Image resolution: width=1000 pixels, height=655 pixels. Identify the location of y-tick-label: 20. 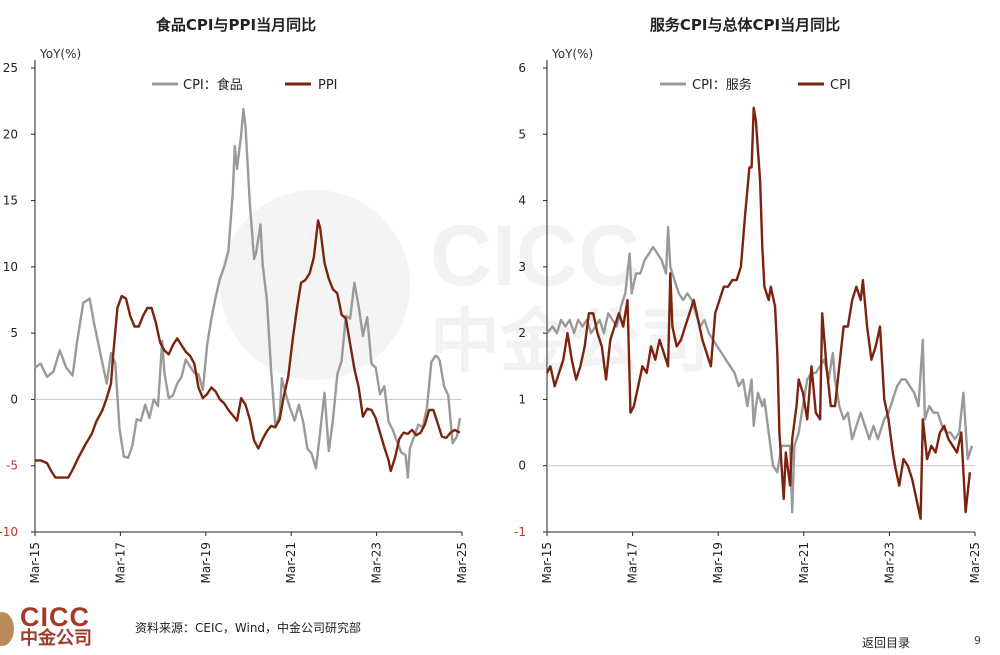
(10, 134).